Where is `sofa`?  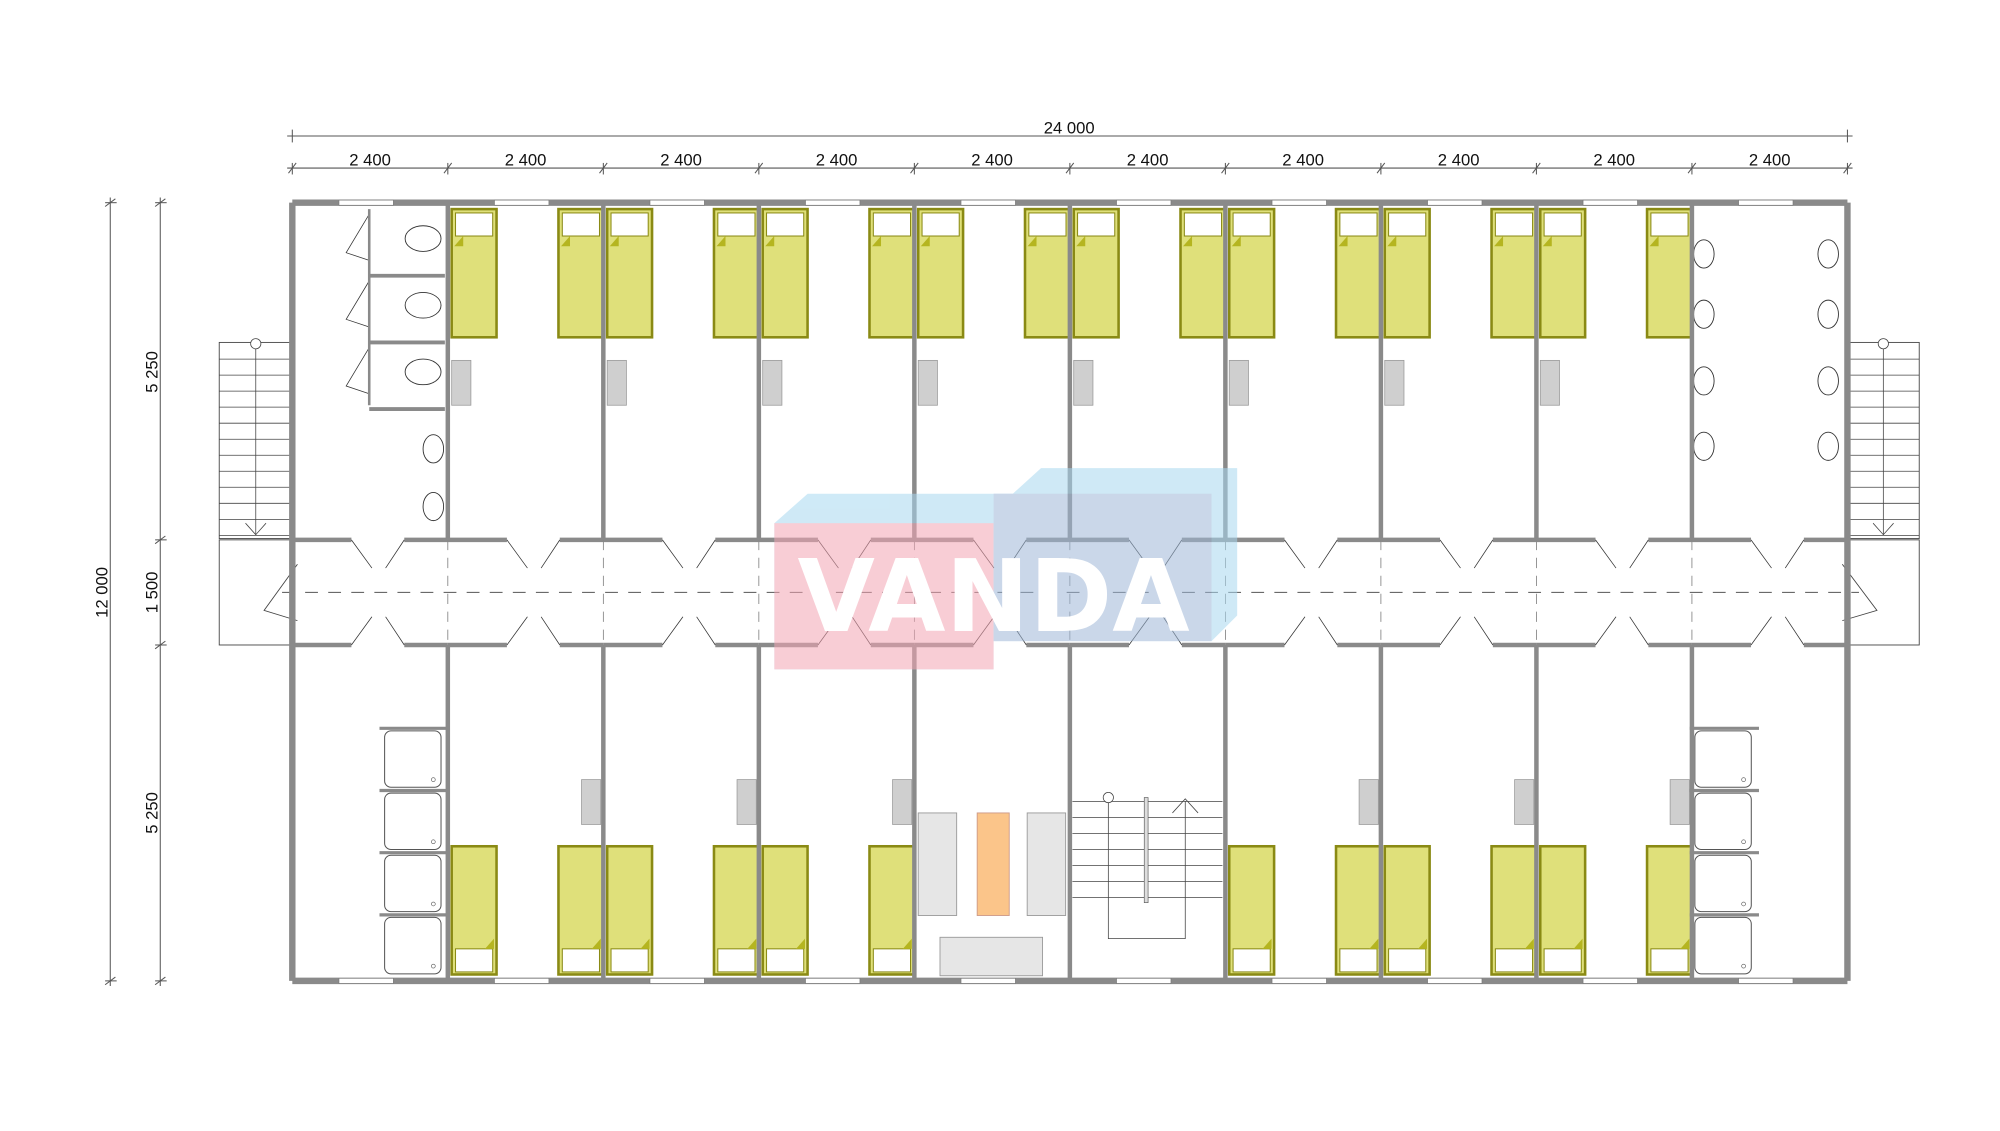 sofa is located at coordinates (991, 956).